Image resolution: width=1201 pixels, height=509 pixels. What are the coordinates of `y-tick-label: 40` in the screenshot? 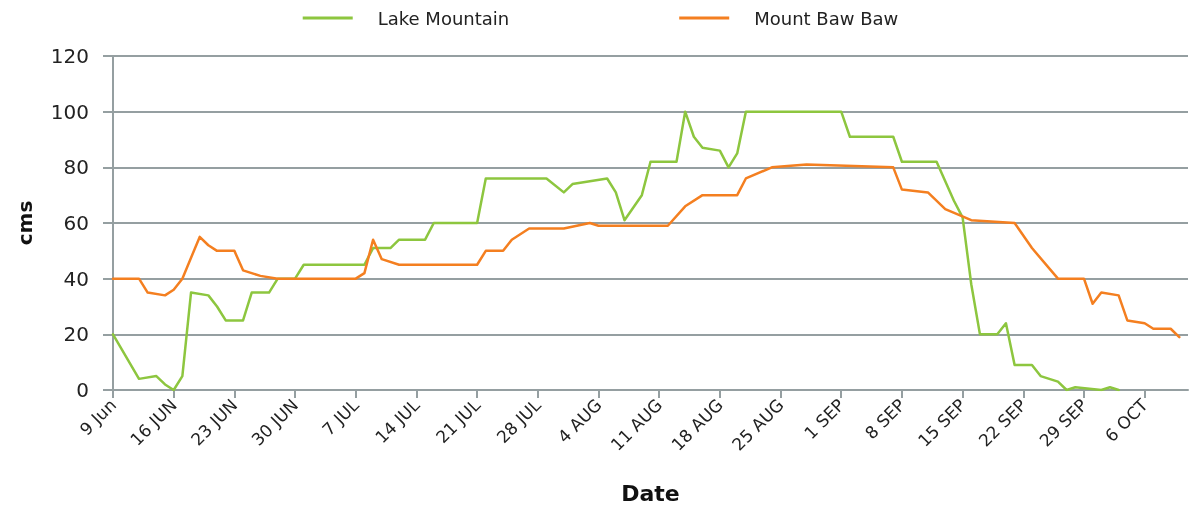 It's located at (76, 278).